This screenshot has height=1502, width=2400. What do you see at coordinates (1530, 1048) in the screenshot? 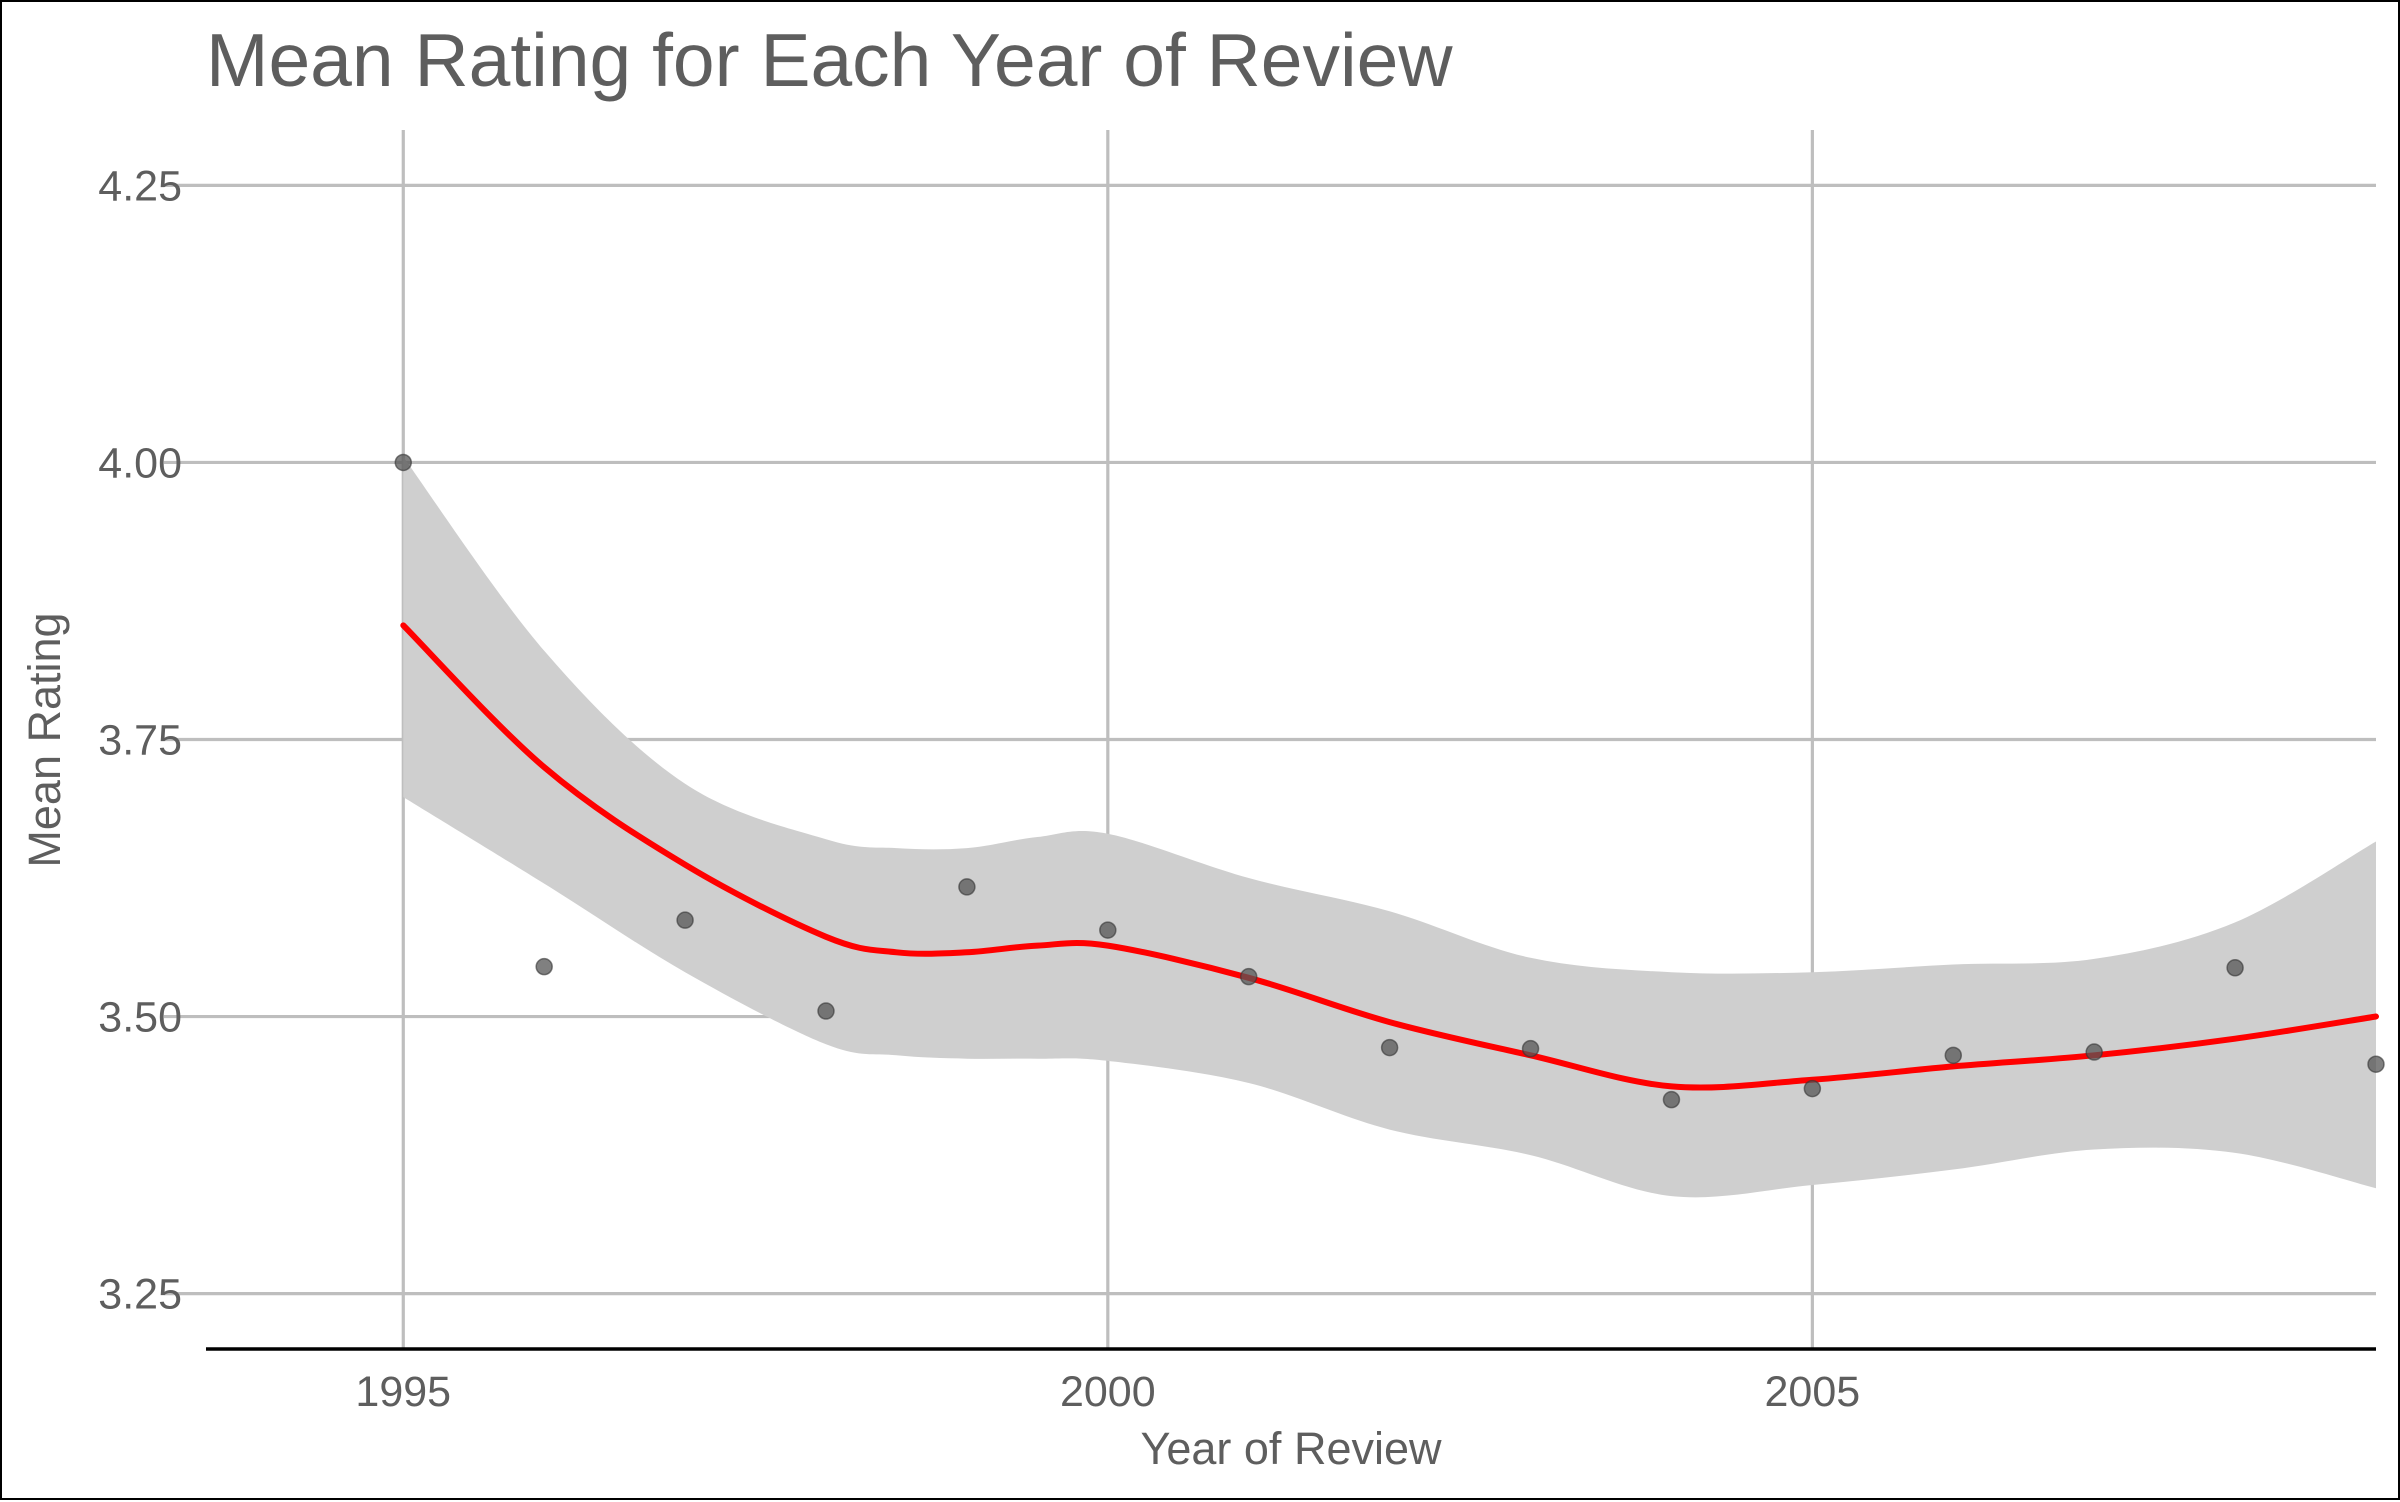
I see `data-point-2003` at bounding box center [1530, 1048].